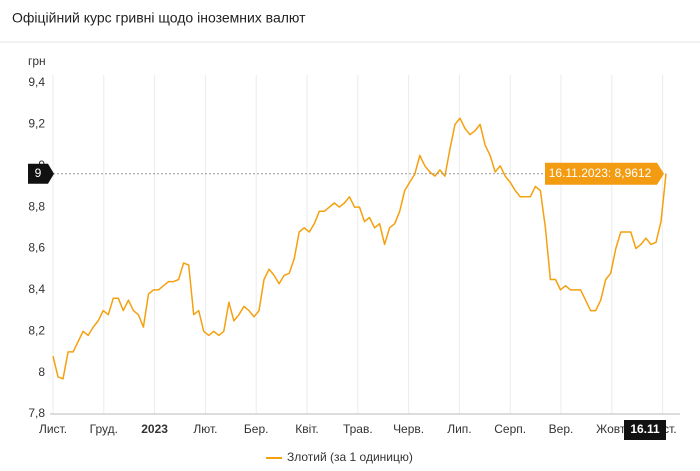 The height and width of the screenshot is (471, 700). What do you see at coordinates (38, 173) in the screenshot?
I see `crosshair-y-label: 9` at bounding box center [38, 173].